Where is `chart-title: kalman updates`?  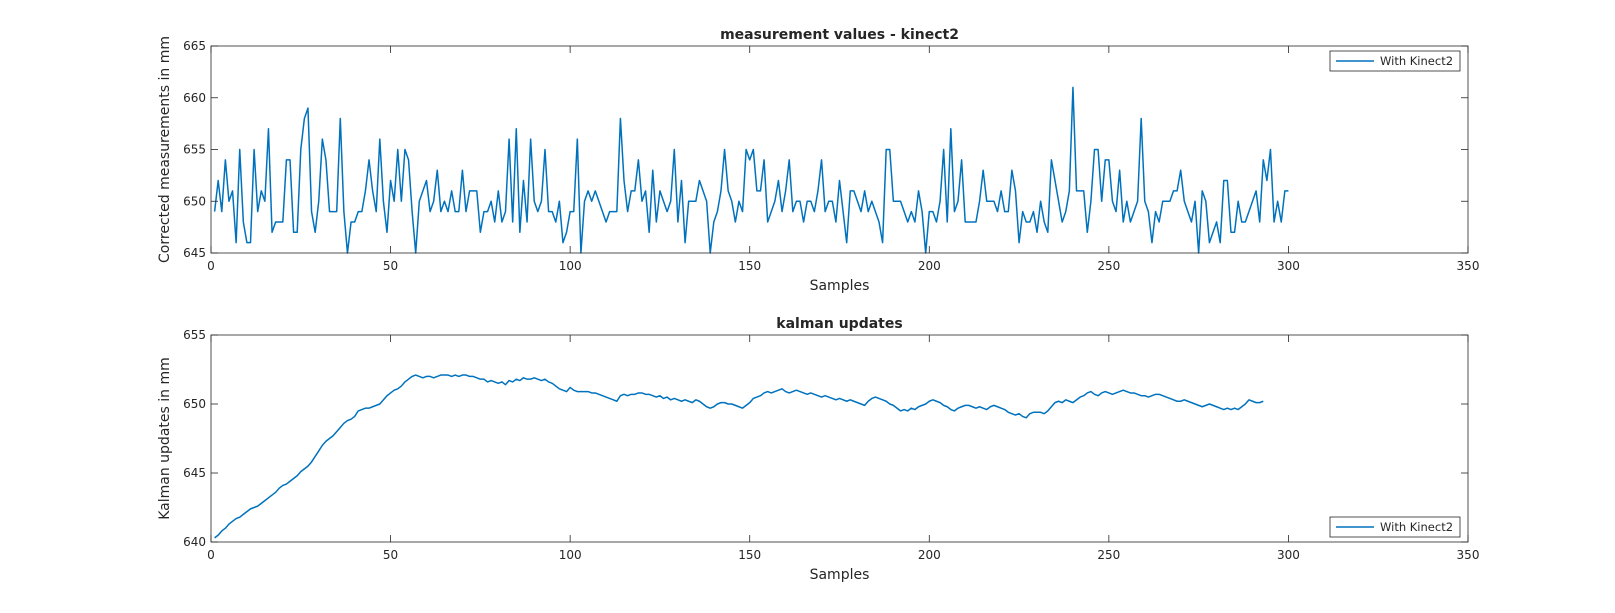
chart-title: kalman updates is located at coordinates (839, 324).